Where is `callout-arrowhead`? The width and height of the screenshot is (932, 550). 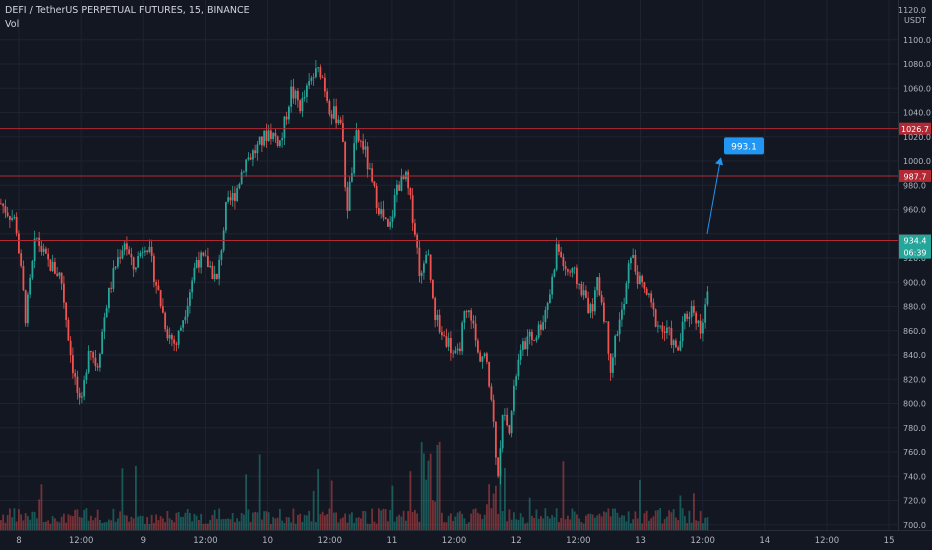
callout-arrowhead is located at coordinates (719, 161).